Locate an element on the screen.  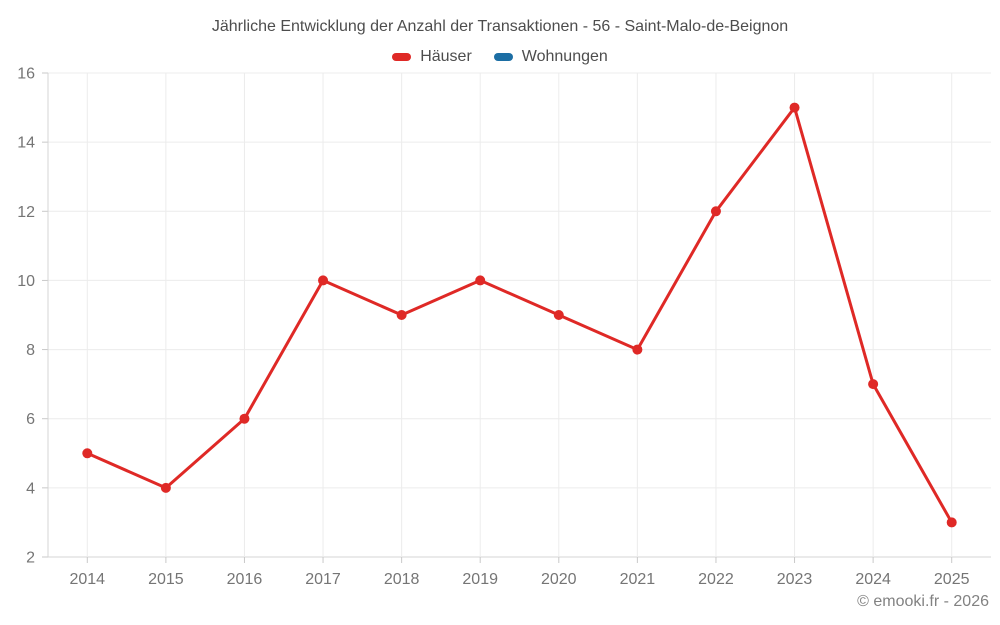
legend-swatch-wohnungen-icon is located at coordinates (503, 57).